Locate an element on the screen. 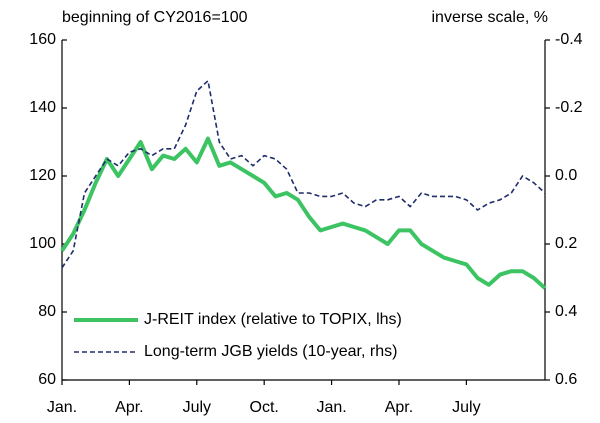 Image resolution: width=600 pixels, height=423 pixels. y2-axis-label: inverse scale, % is located at coordinates (490, 17).